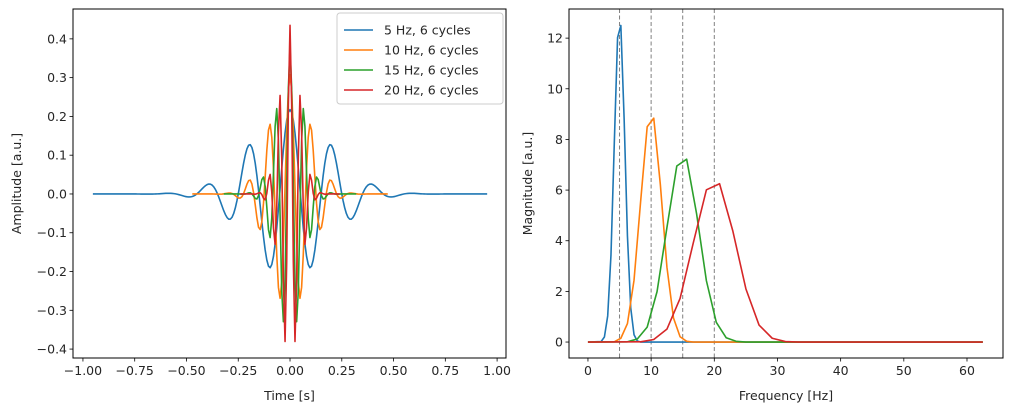  What do you see at coordinates (559, 139) in the screenshot?
I see `y-tick-label: 8` at bounding box center [559, 139].